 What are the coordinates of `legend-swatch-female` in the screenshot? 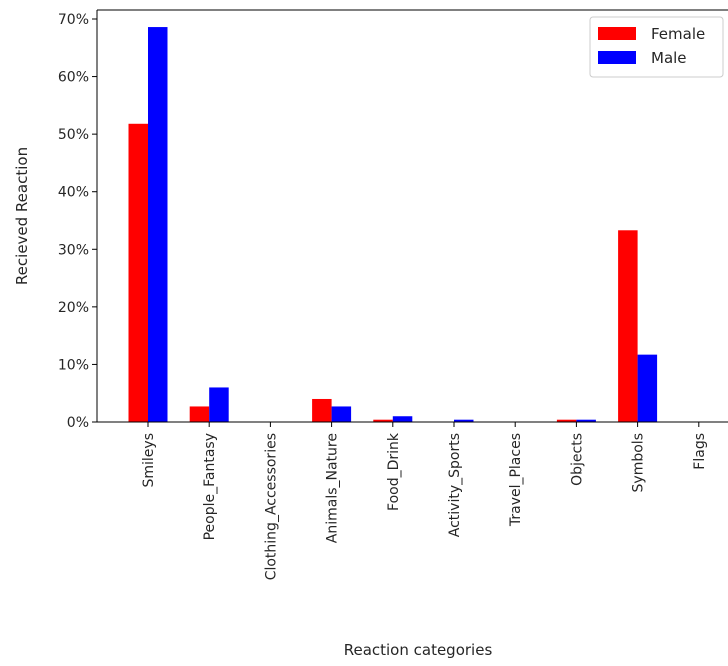 It's located at (617, 33).